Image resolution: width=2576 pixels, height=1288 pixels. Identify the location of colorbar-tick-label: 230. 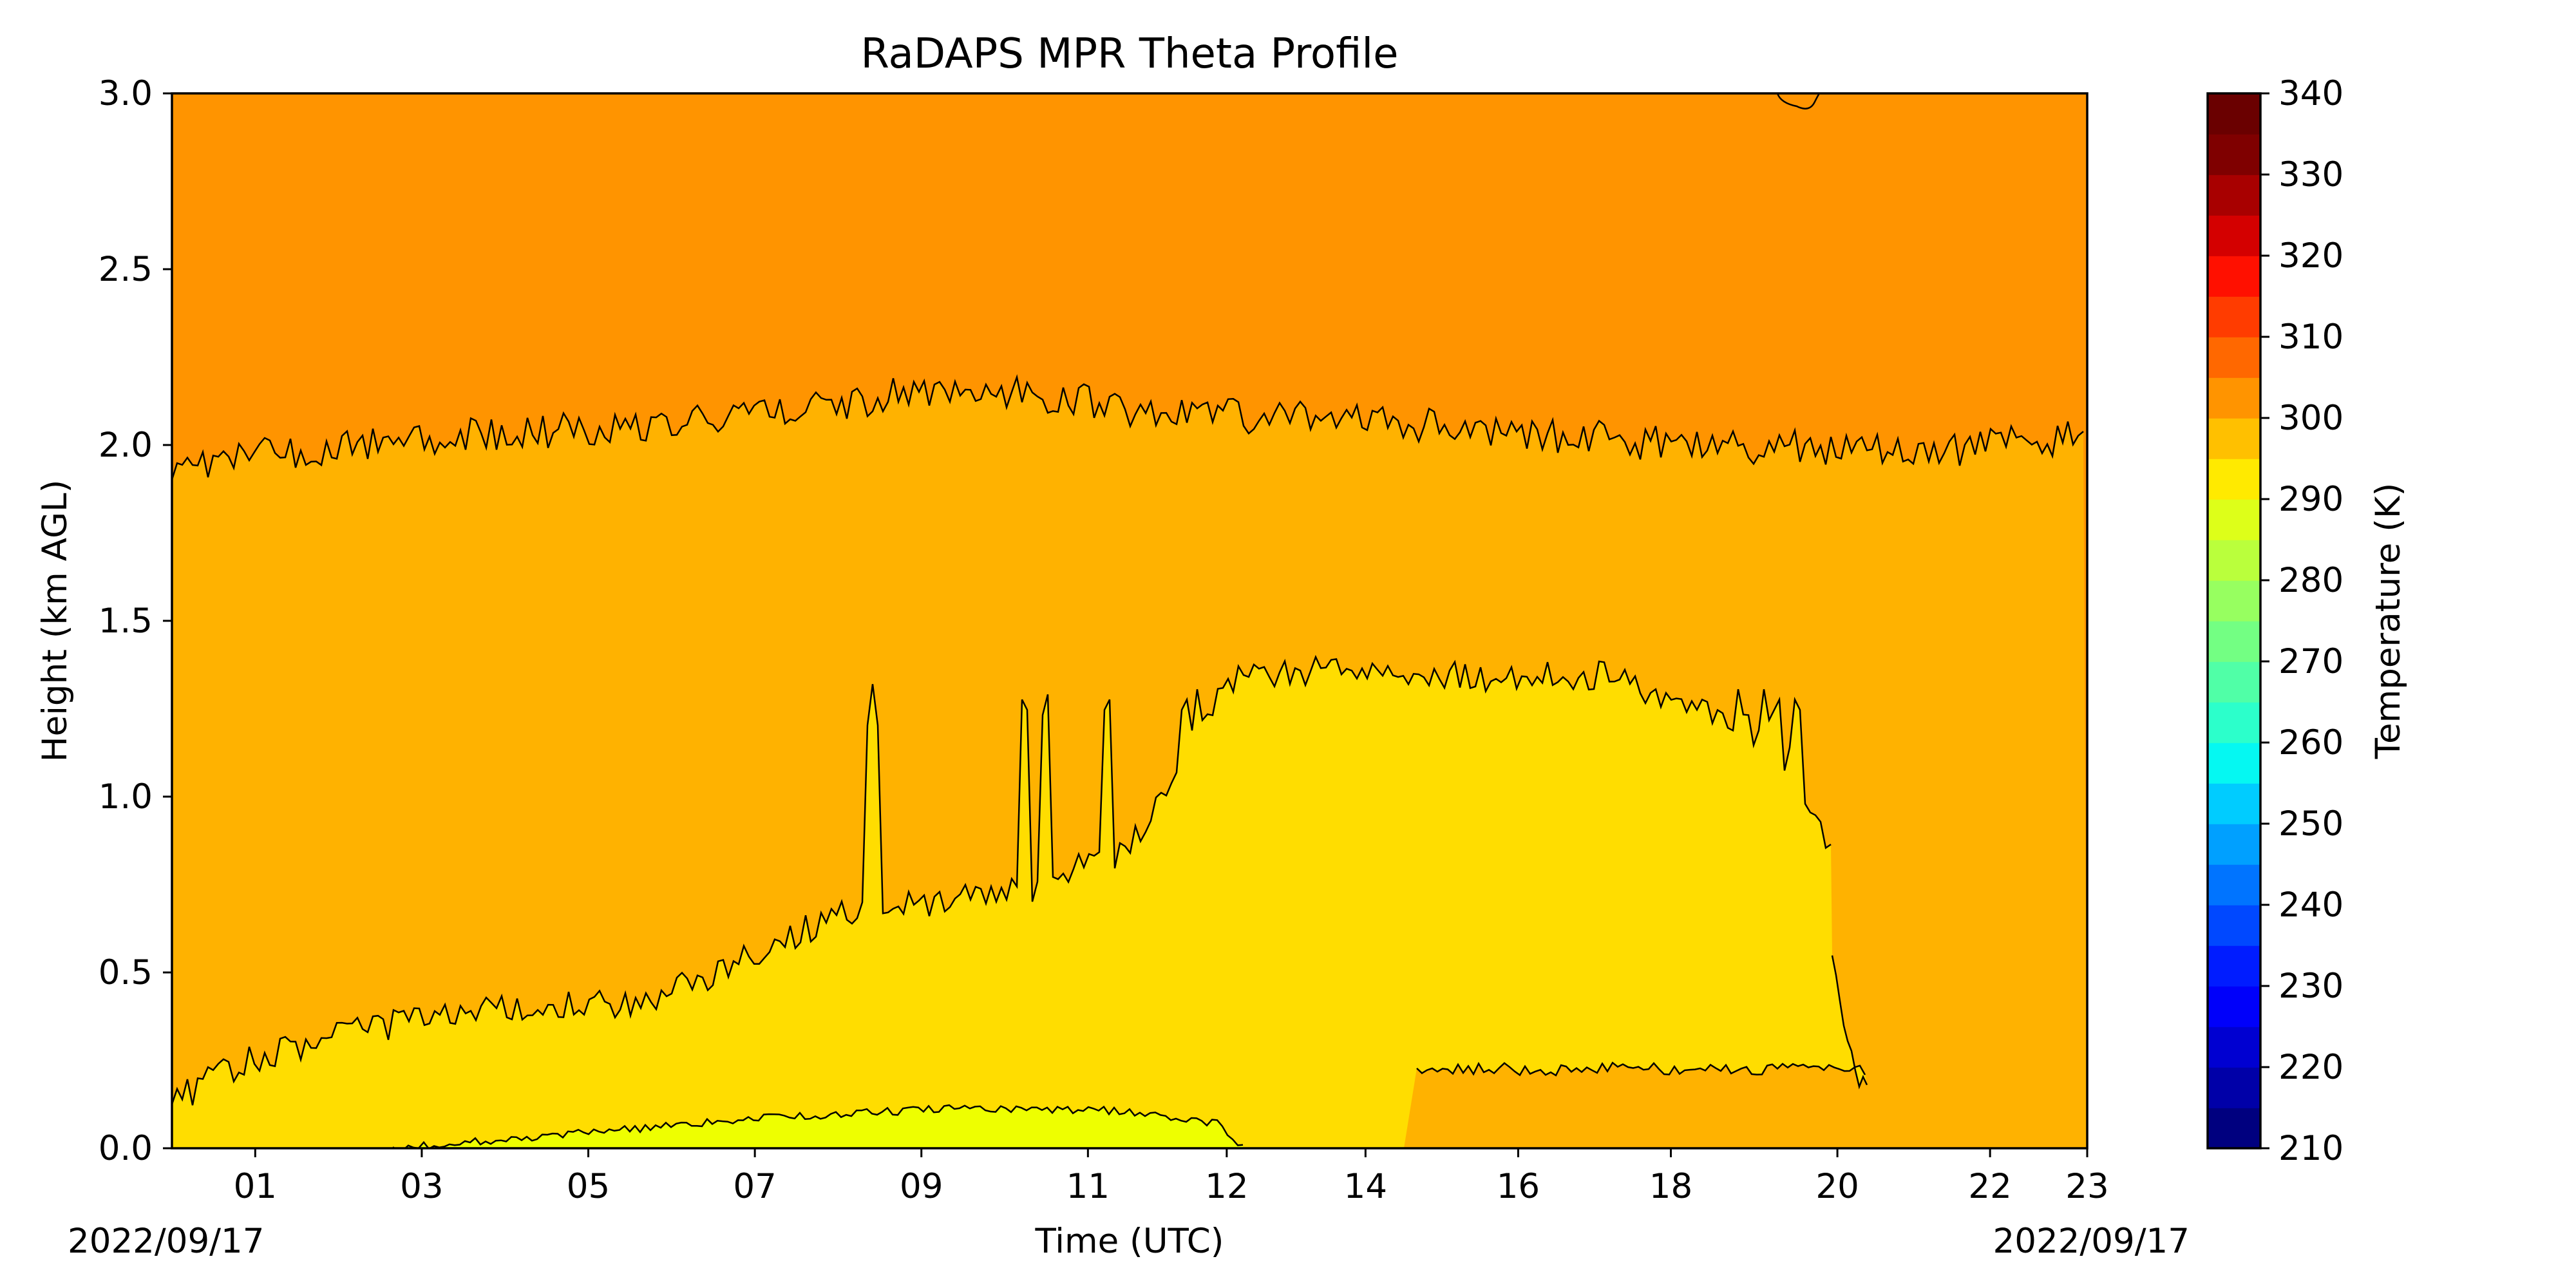
(2311, 986).